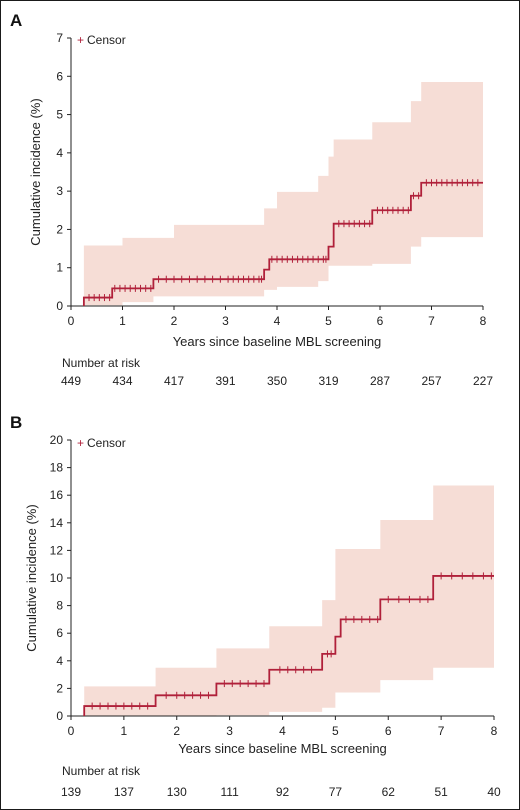 This screenshot has width=520, height=810. Describe the element at coordinates (101, 771) in the screenshot. I see `panel-b-risk-title: Number at risk` at that location.